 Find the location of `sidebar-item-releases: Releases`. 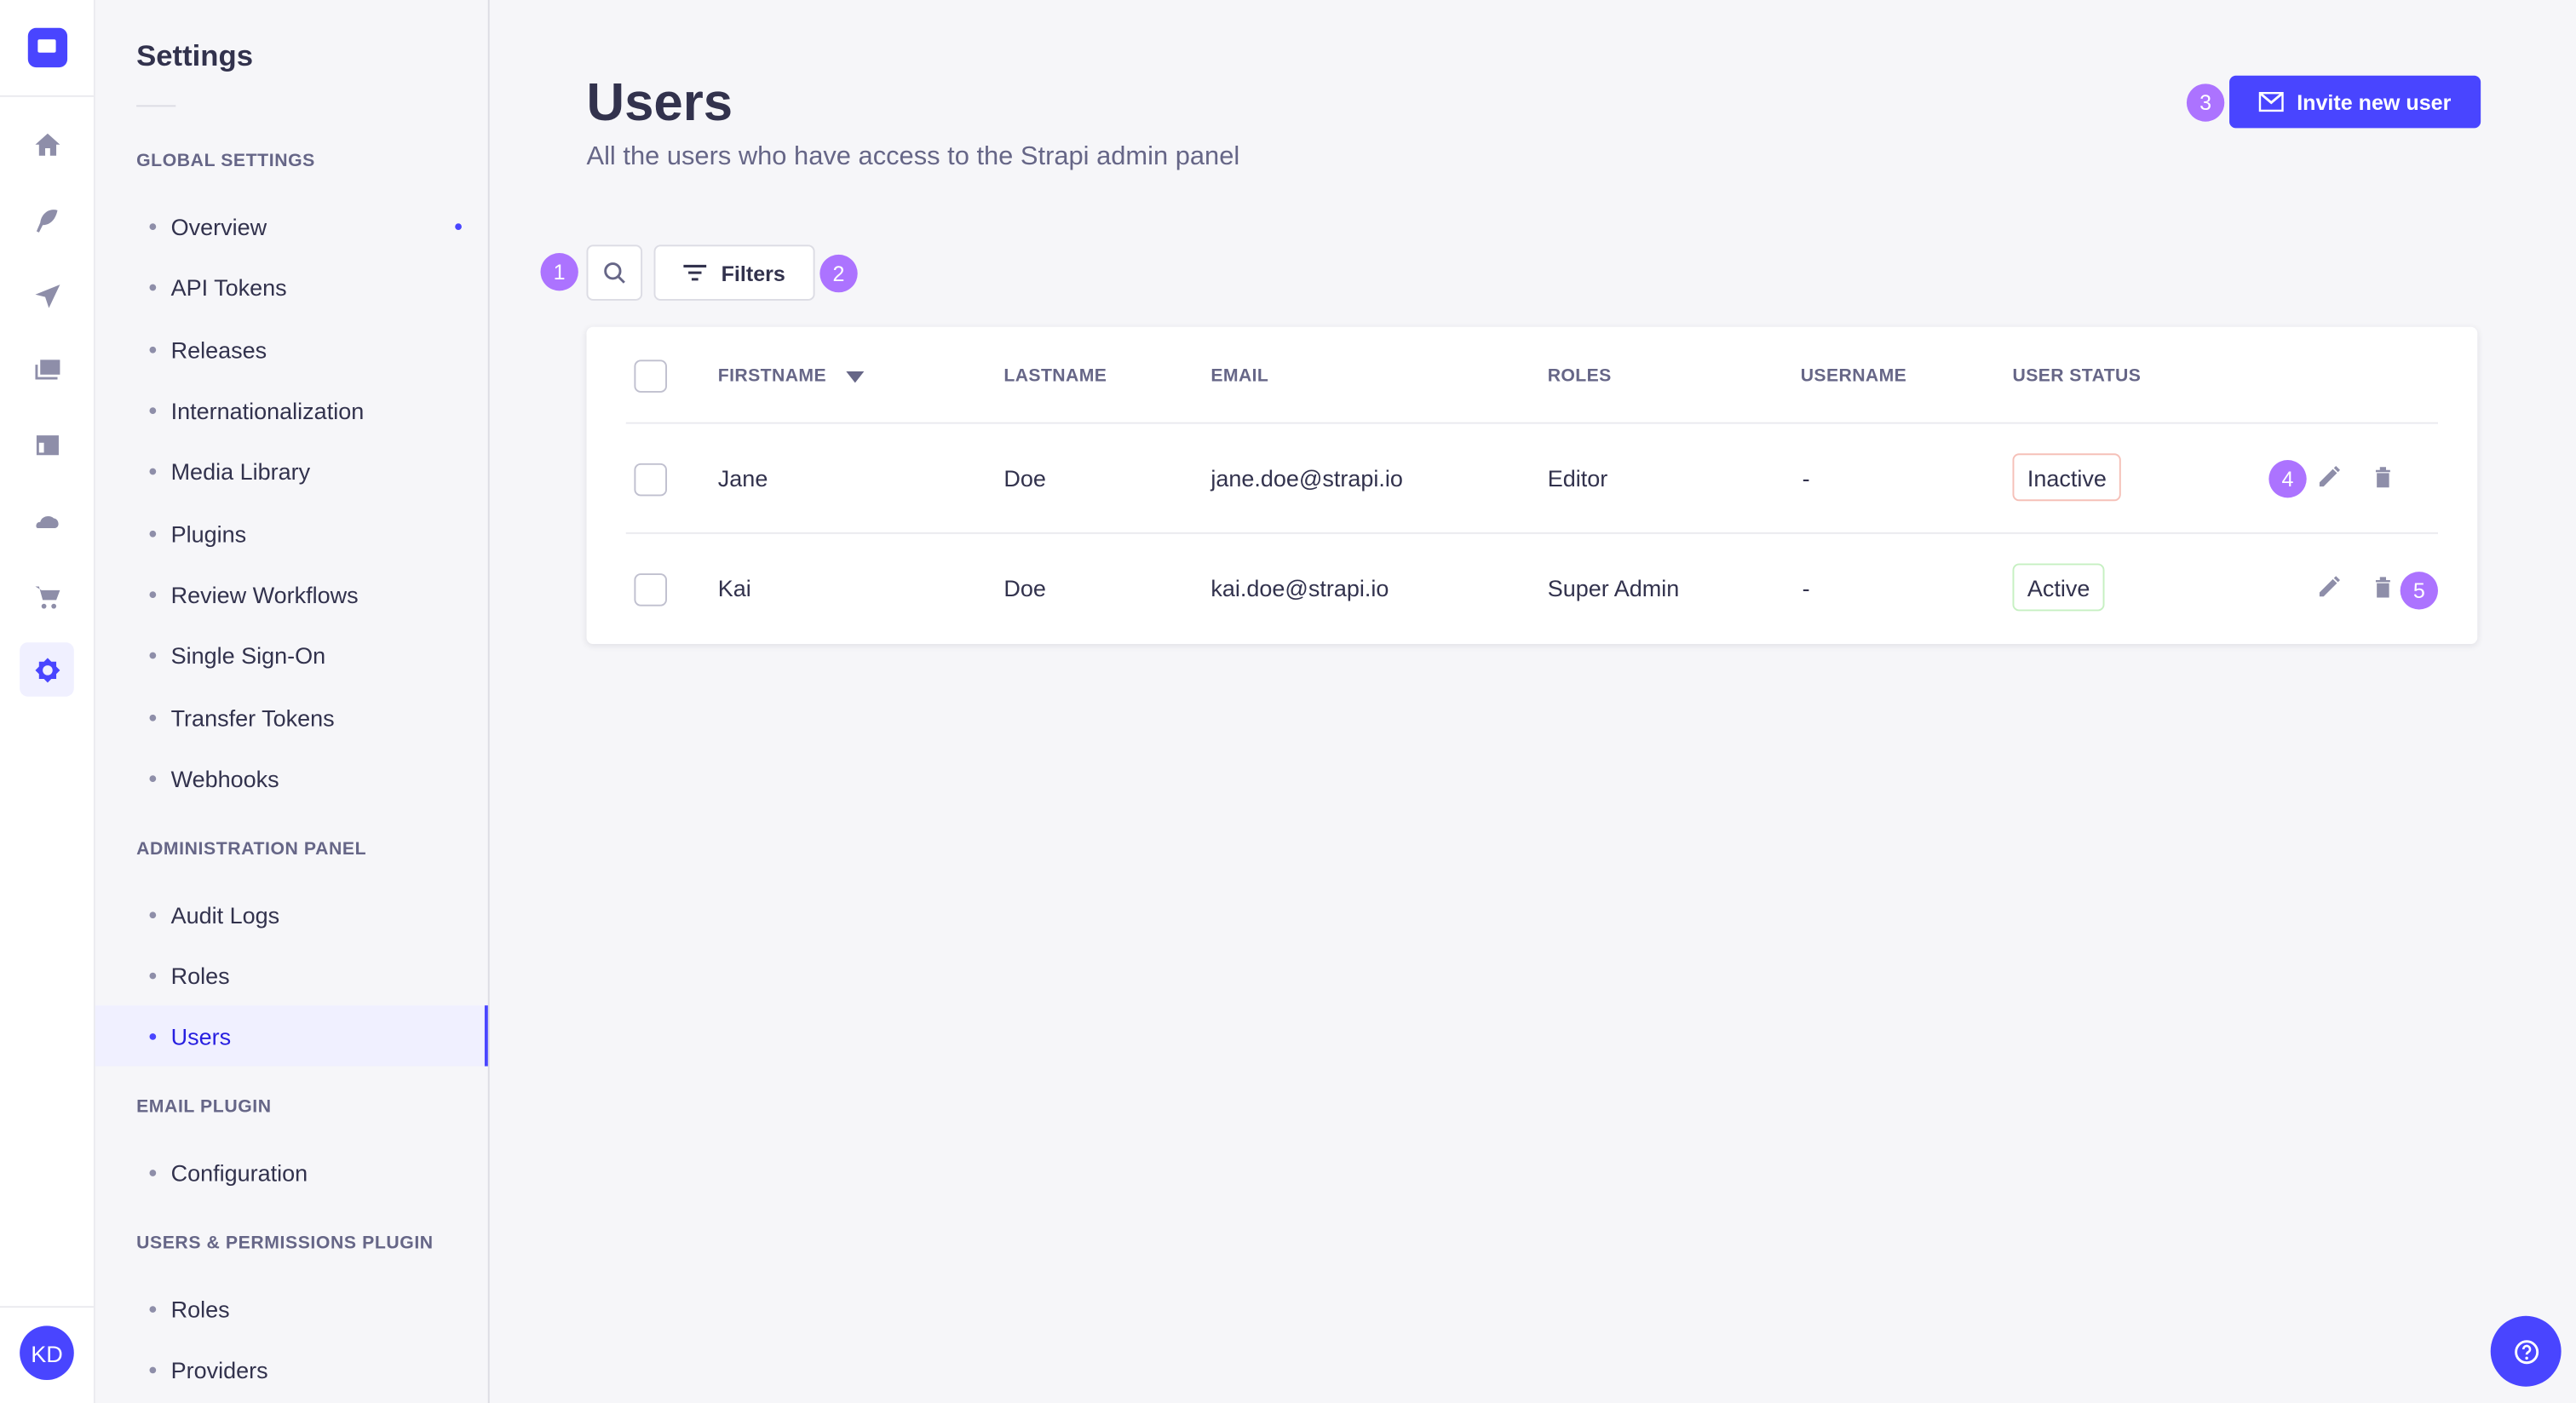

sidebar-item-releases: Releases is located at coordinates (291, 349).